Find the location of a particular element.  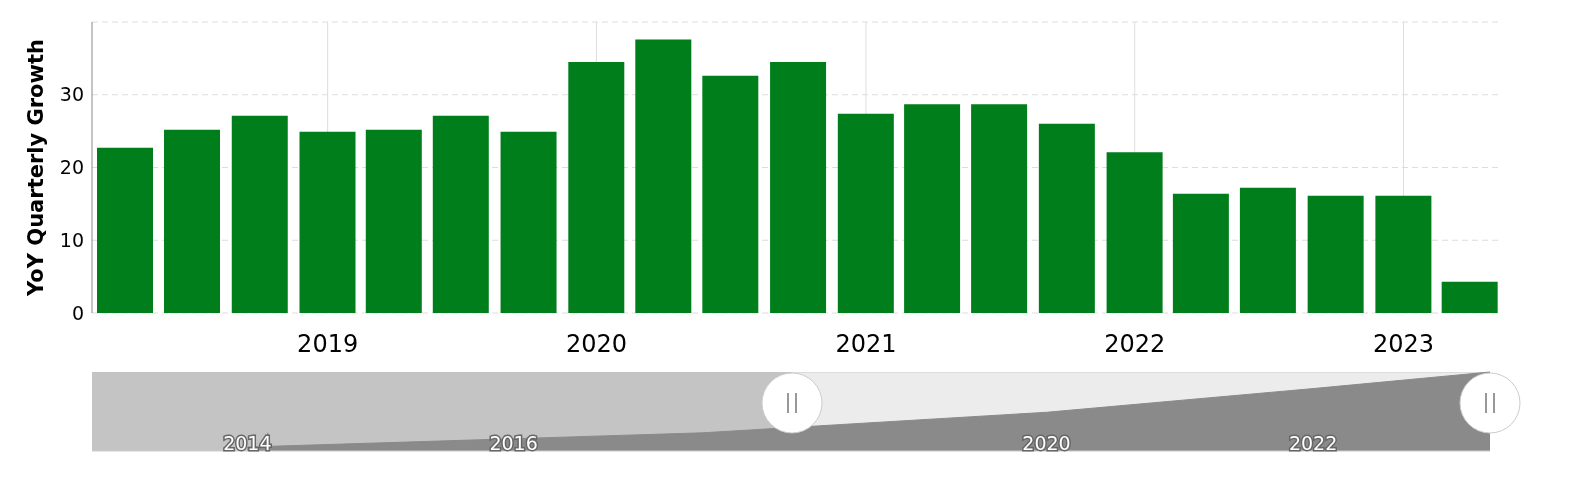

x-tick-label: 2021 is located at coordinates (866, 344).